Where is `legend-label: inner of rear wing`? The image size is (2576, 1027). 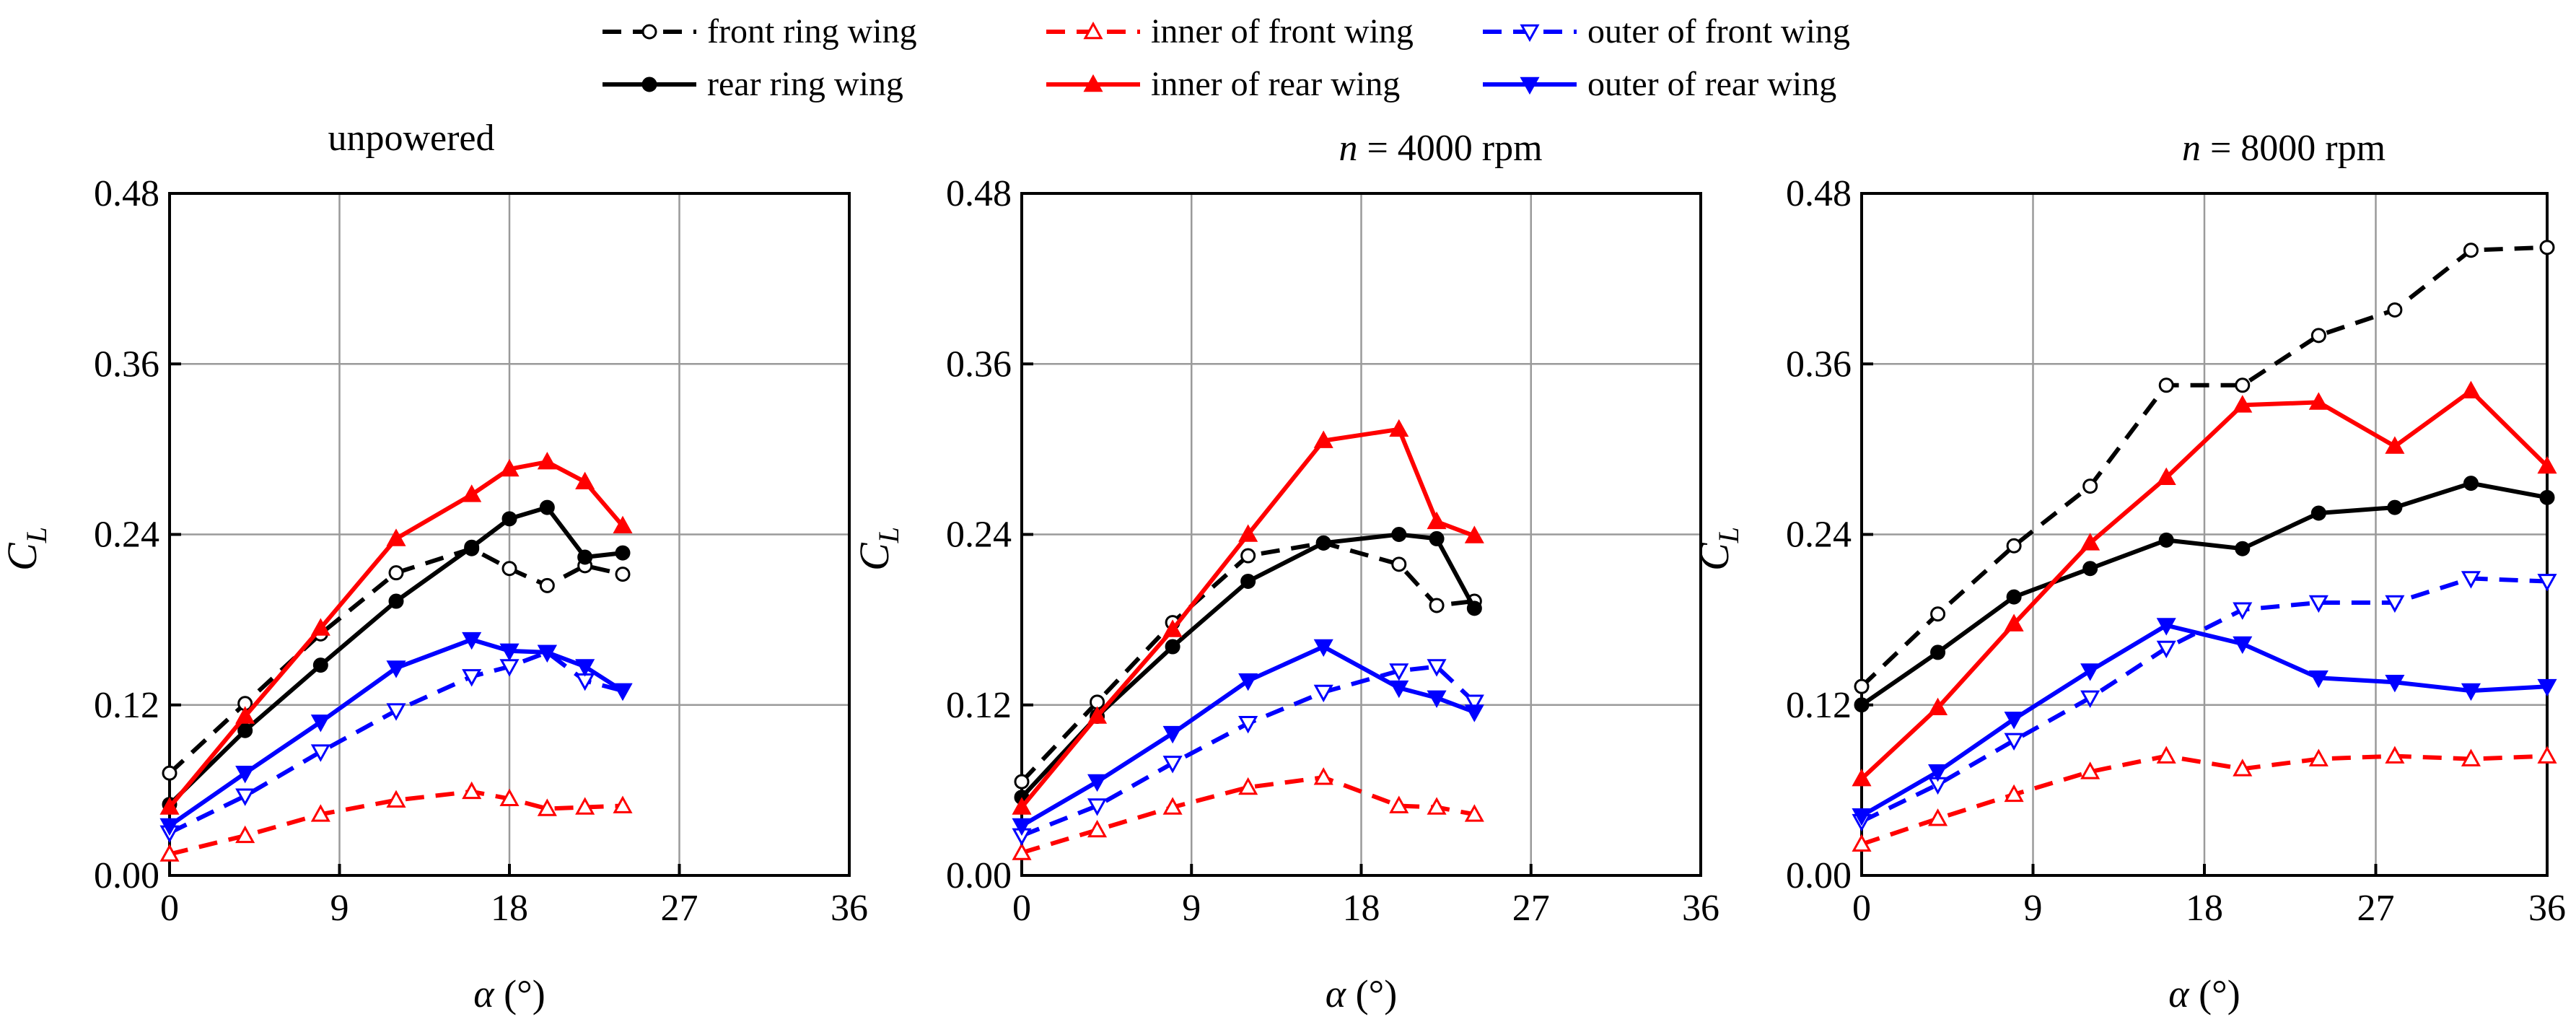 legend-label: inner of rear wing is located at coordinates (1275, 84).